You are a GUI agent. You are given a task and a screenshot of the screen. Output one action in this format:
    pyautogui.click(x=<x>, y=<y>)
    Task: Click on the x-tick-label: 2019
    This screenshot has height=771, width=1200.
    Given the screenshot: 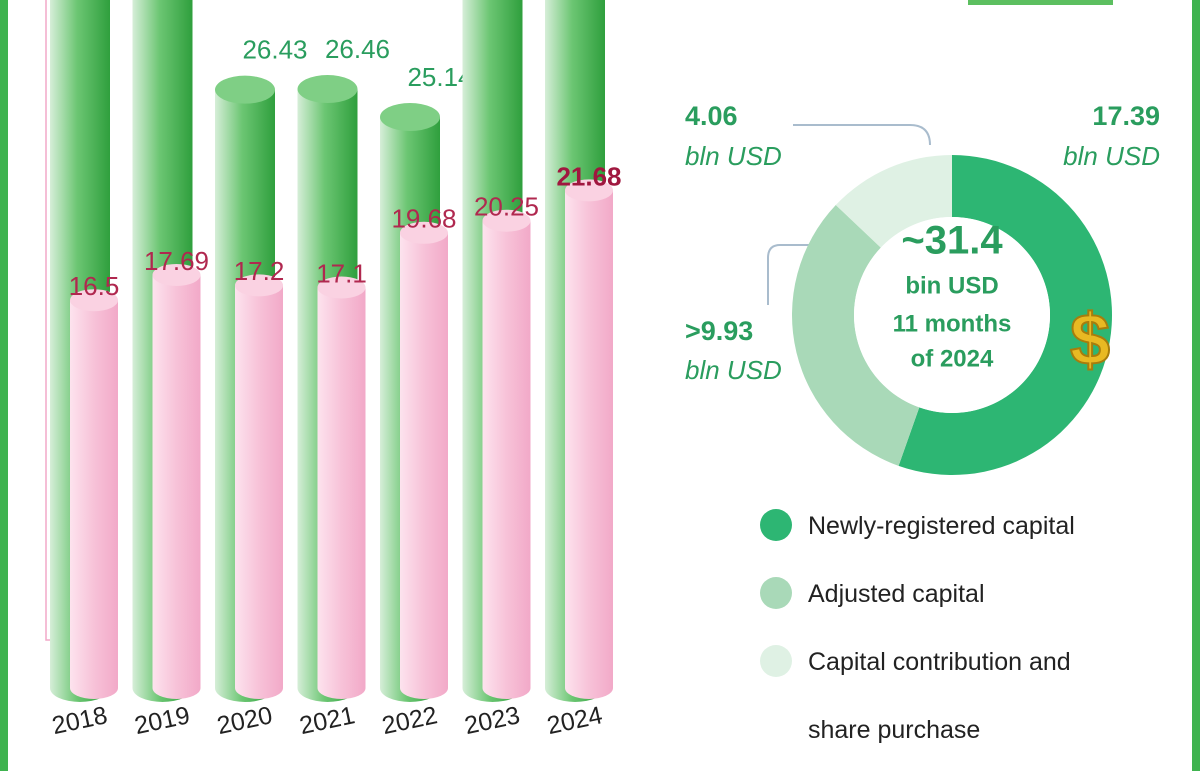 What is the action you would take?
    pyautogui.click(x=162, y=720)
    